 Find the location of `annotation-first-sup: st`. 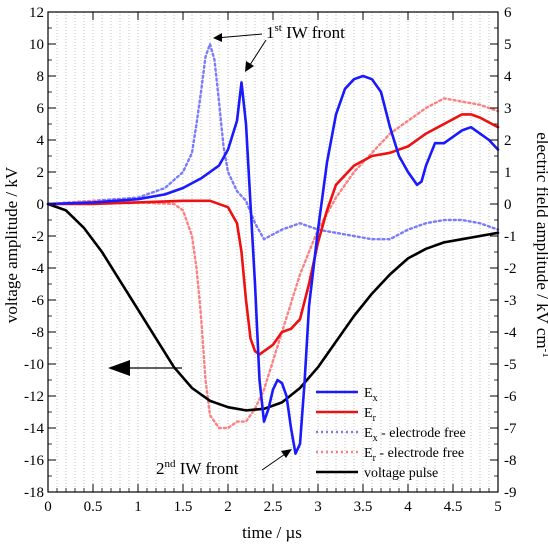

annotation-first-sup: st is located at coordinates (278, 28).